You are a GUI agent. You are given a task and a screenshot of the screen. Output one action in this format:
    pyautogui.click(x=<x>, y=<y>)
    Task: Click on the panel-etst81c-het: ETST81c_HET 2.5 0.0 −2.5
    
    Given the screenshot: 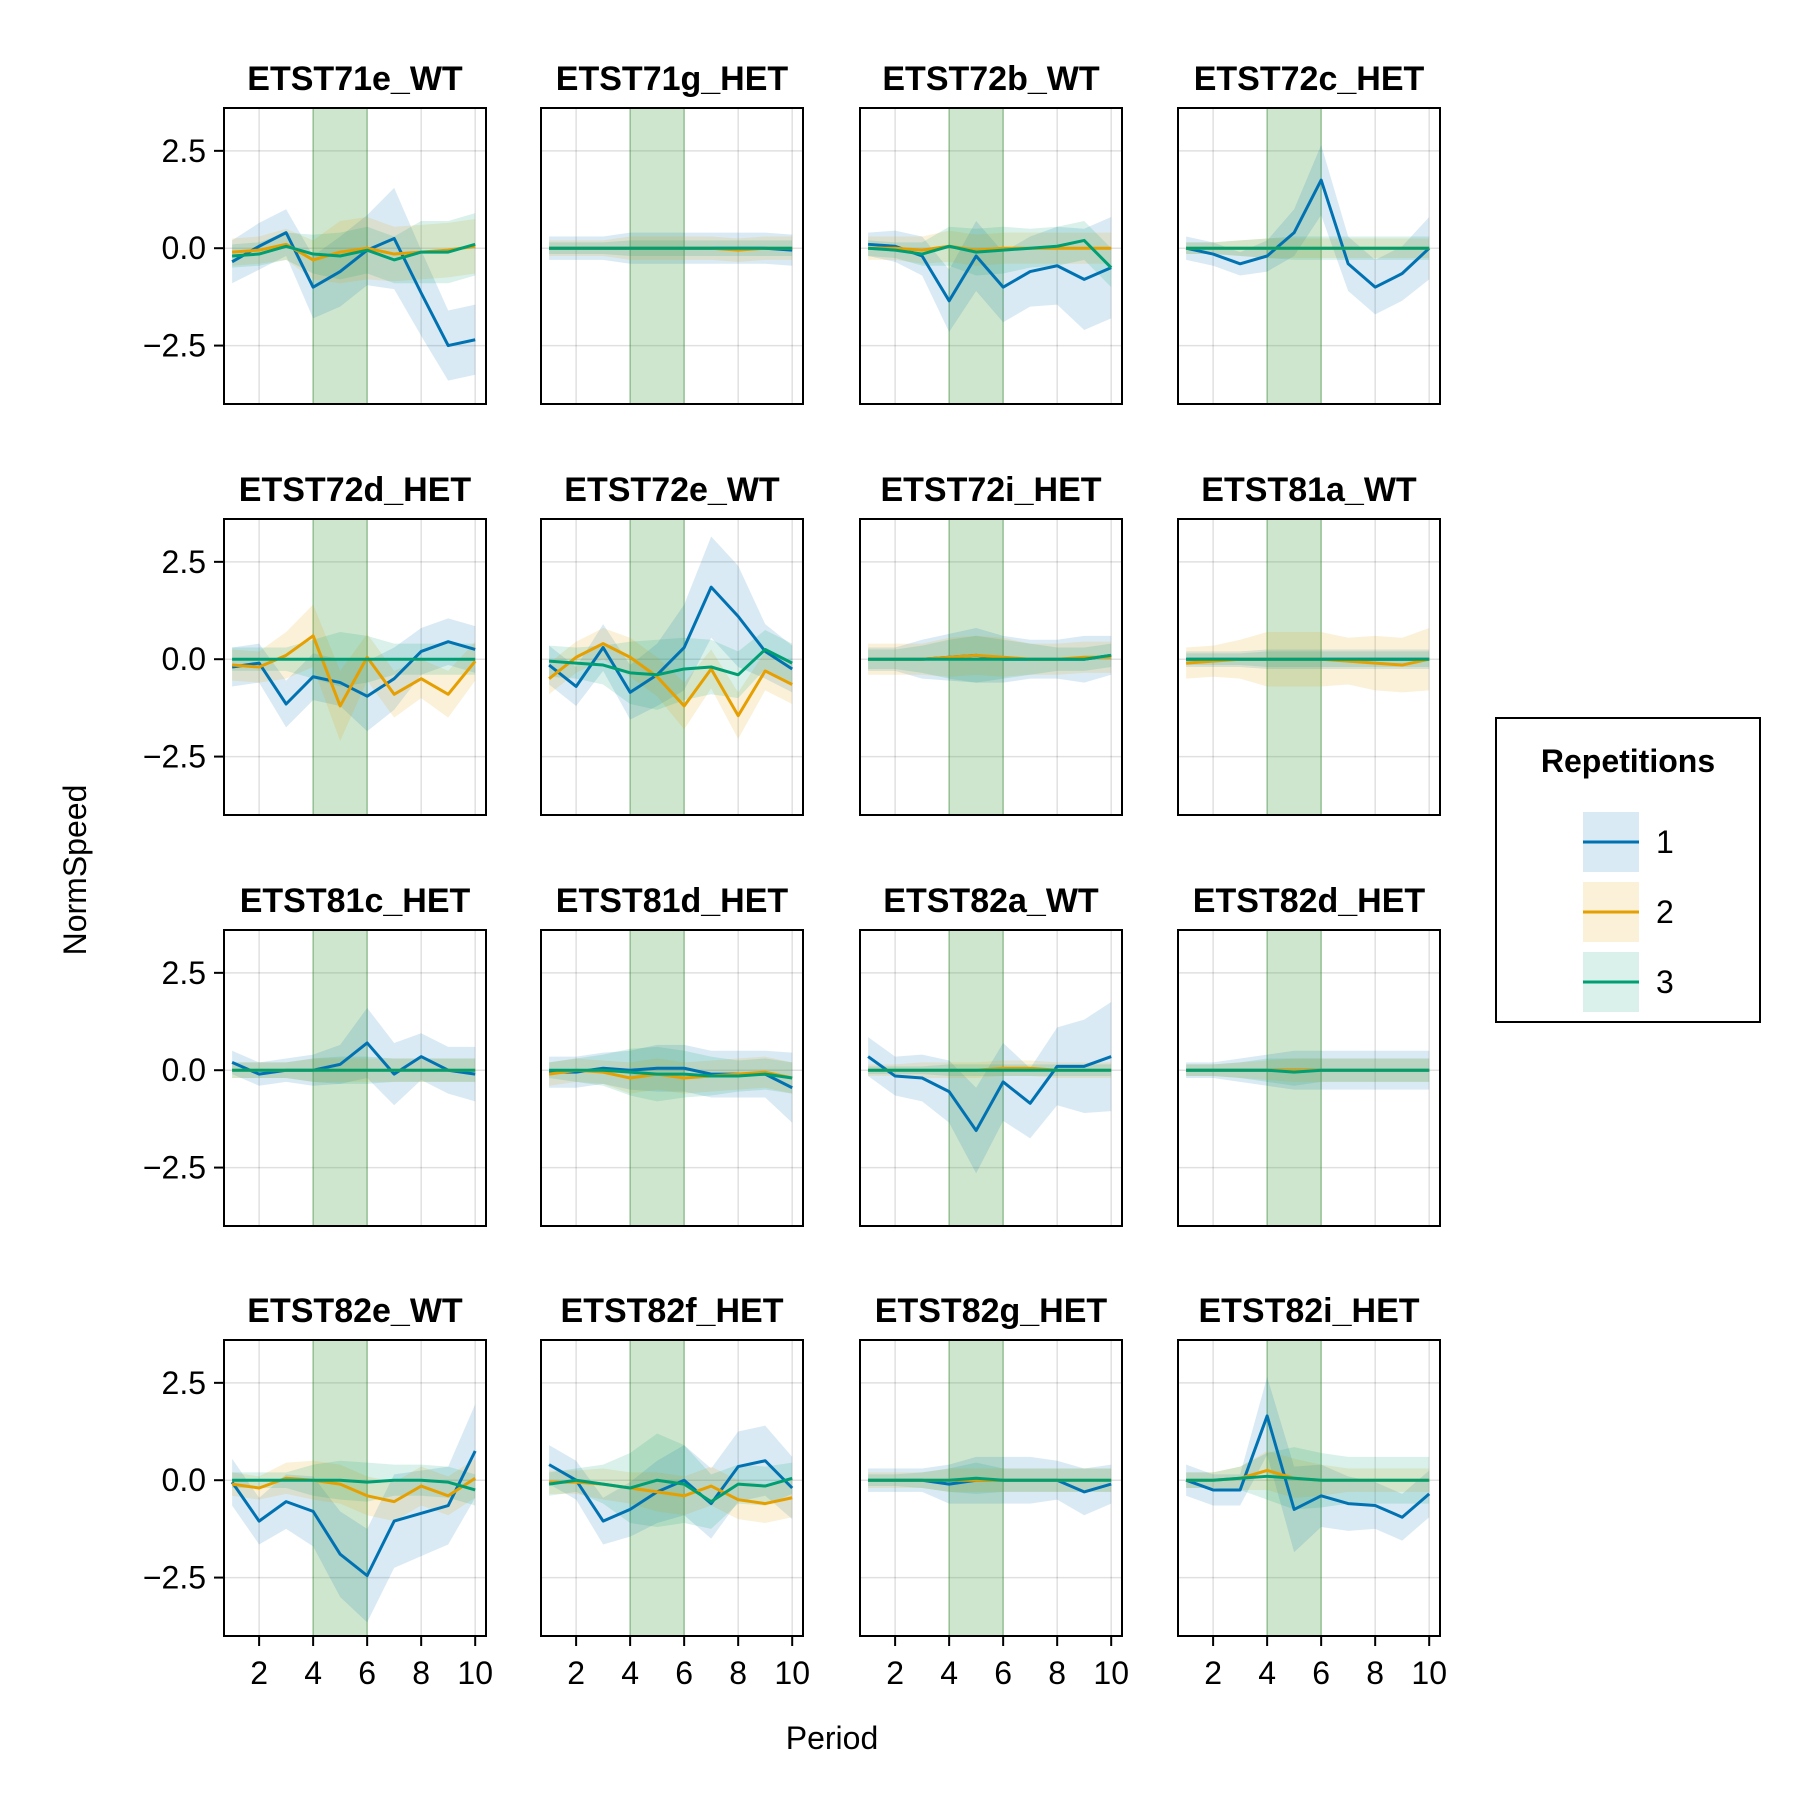 What is the action you would take?
    pyautogui.click(x=315, y=1054)
    